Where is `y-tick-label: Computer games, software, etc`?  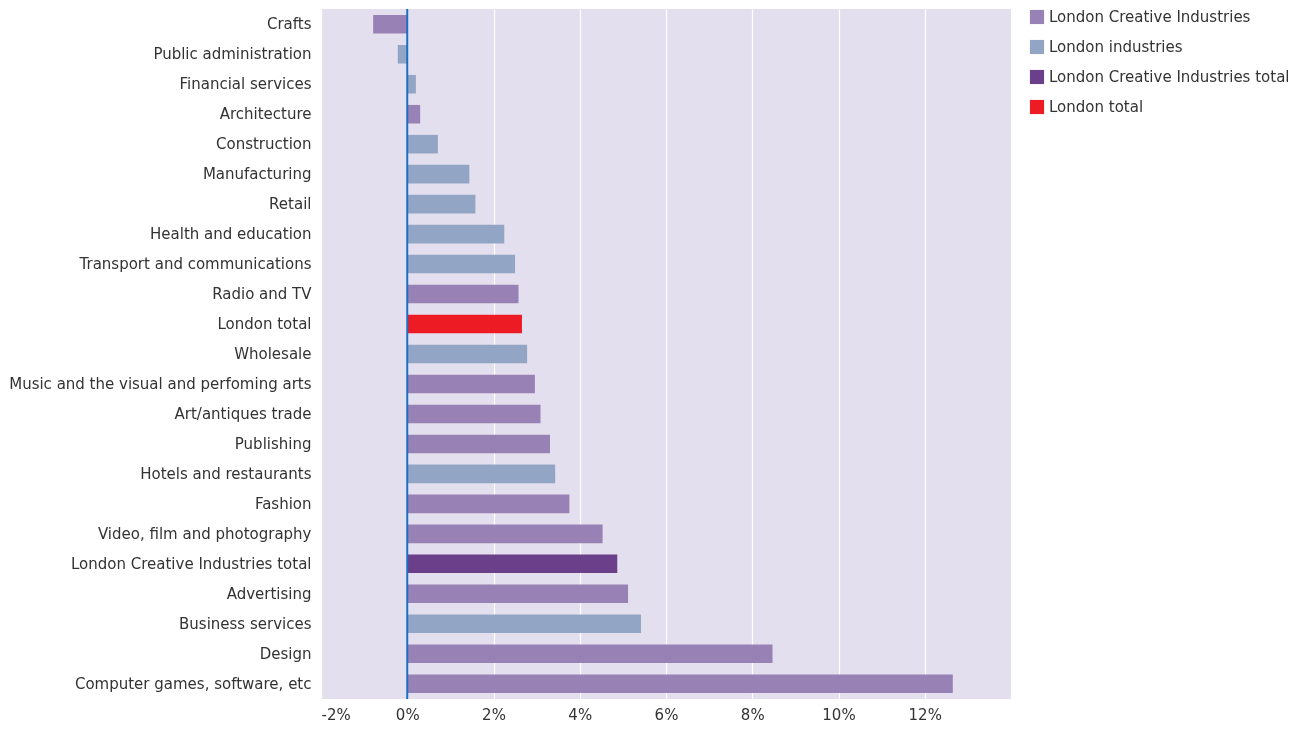 y-tick-label: Computer games, software, etc is located at coordinates (193, 683).